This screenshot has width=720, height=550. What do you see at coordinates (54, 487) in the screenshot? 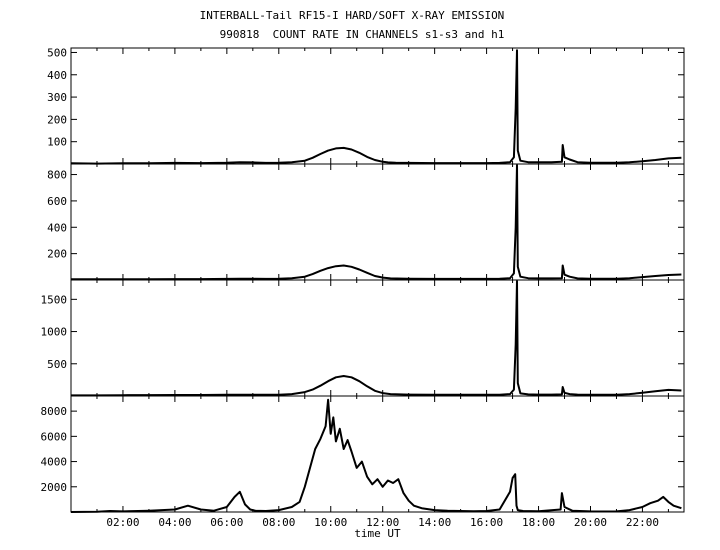
I see `ytick-label-h1-2000: 2000` at bounding box center [54, 487].